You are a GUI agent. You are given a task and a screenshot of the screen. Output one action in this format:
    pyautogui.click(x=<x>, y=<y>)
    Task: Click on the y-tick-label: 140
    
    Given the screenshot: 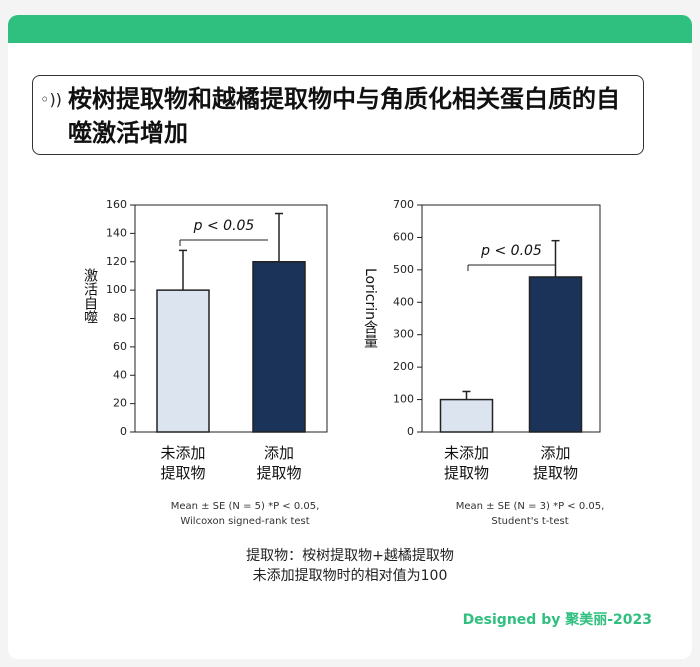 What is the action you would take?
    pyautogui.click(x=116, y=232)
    